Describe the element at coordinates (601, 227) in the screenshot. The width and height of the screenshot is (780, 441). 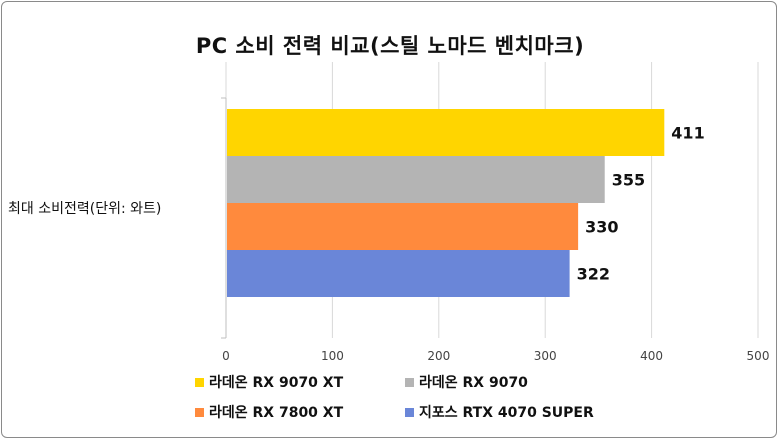
I see `data-label: 330` at that location.